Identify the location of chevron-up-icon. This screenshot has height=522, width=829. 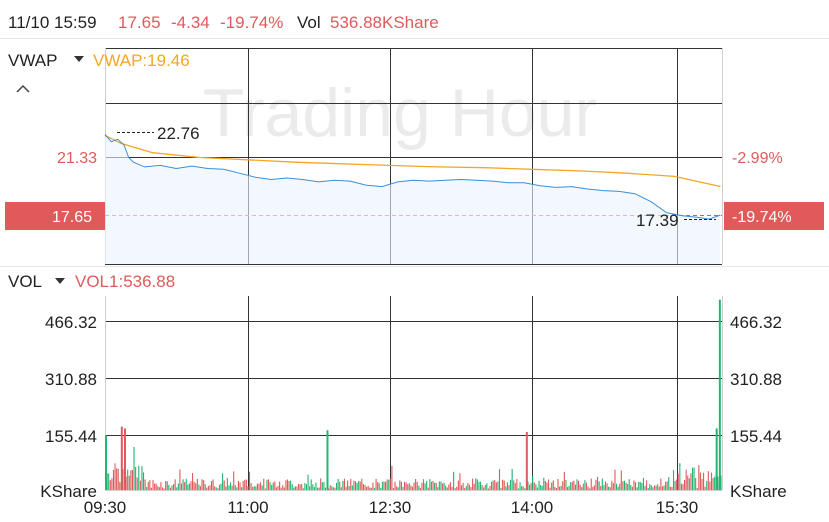
(23, 88).